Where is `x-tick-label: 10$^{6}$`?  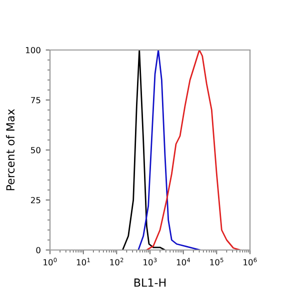 x-tick-label: 10$^{6}$ is located at coordinates (250, 262).